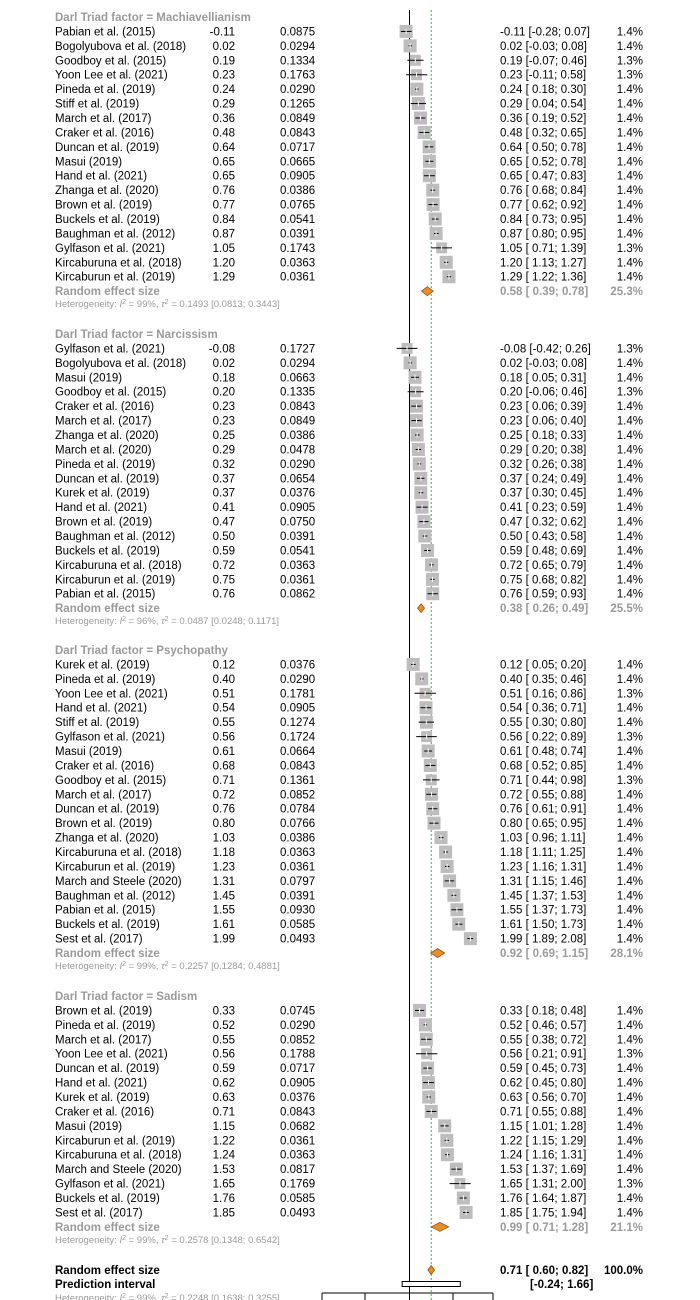 This screenshot has width=700, height=1300. What do you see at coordinates (543, 393) in the screenshot?
I see `study-ci: 0.20 [-0.06; 0.46]` at bounding box center [543, 393].